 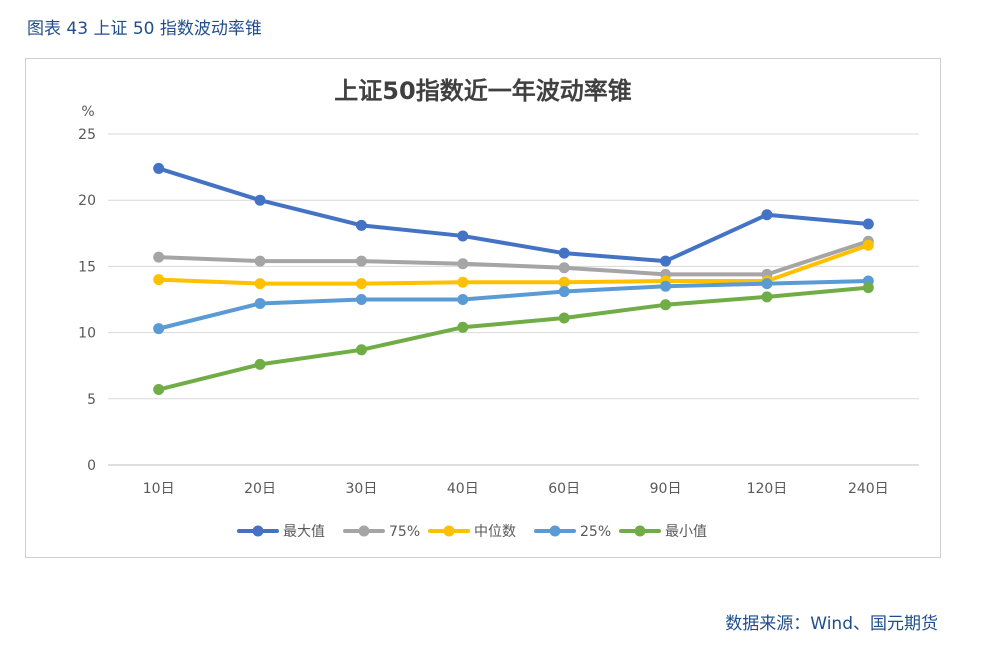 I want to click on legend-item: 最小值, so click(x=663, y=532).